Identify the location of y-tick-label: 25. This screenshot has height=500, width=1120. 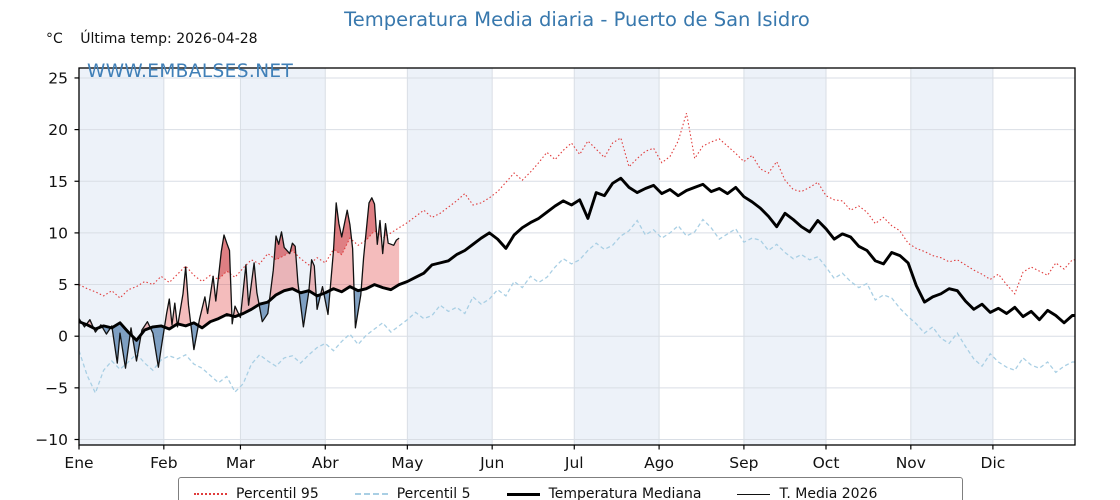
(58, 78).